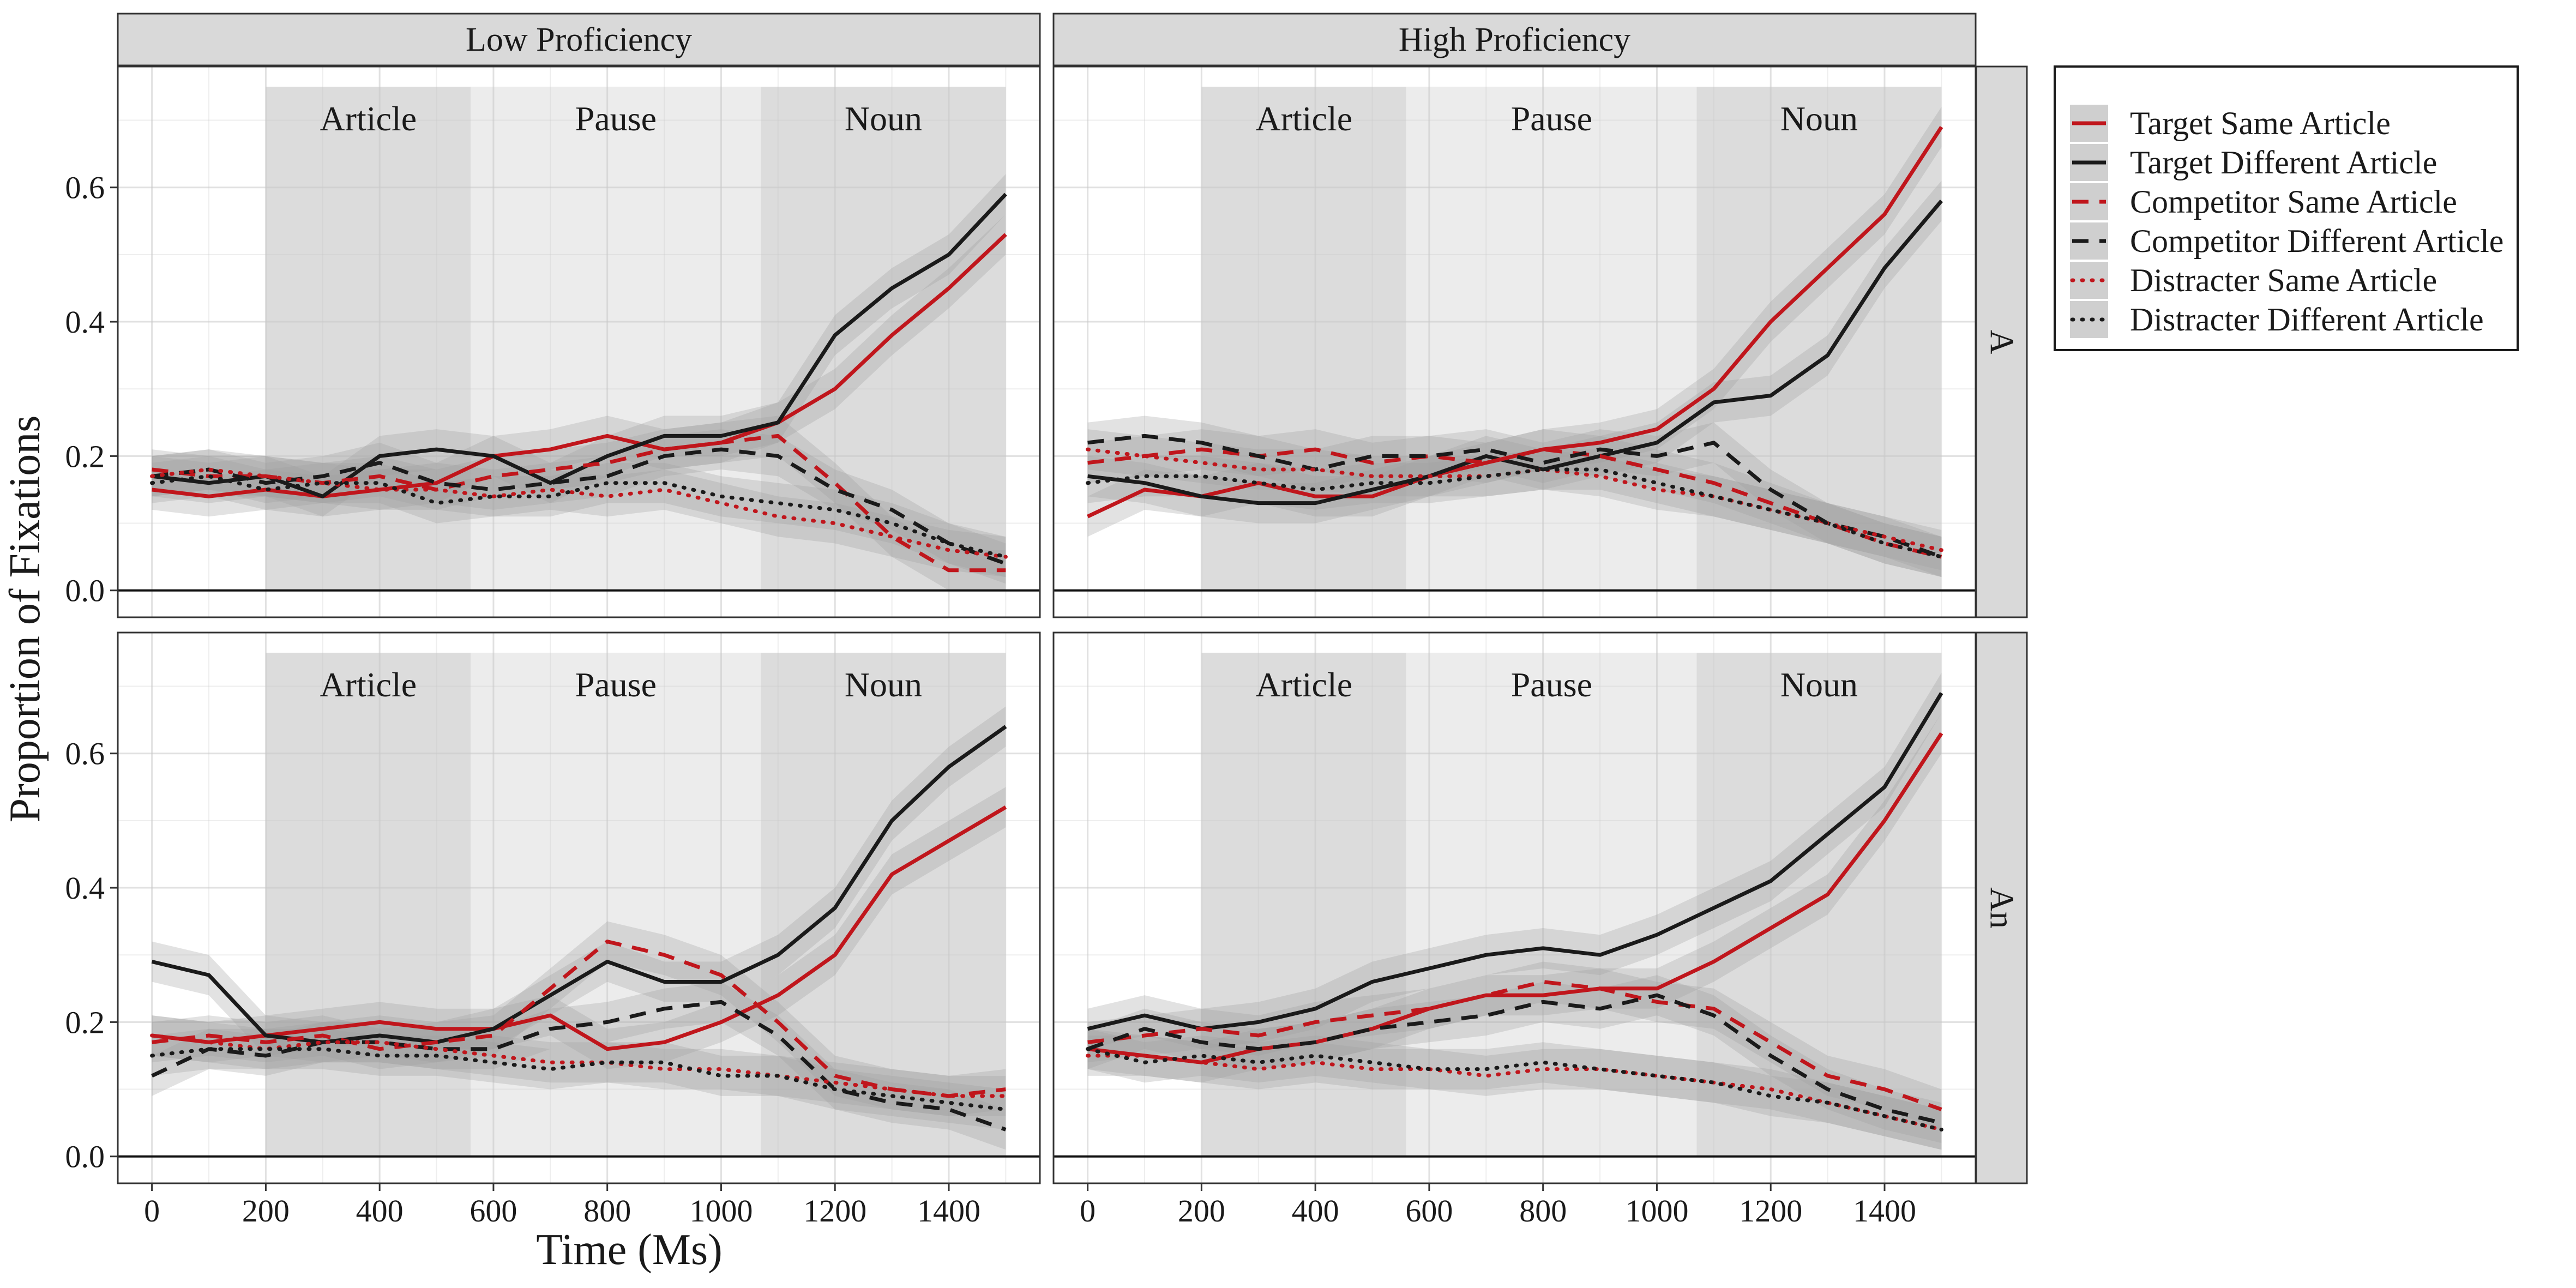 The image size is (2576, 1288). I want to click on legend-label: Target Same Article, so click(2260, 123).